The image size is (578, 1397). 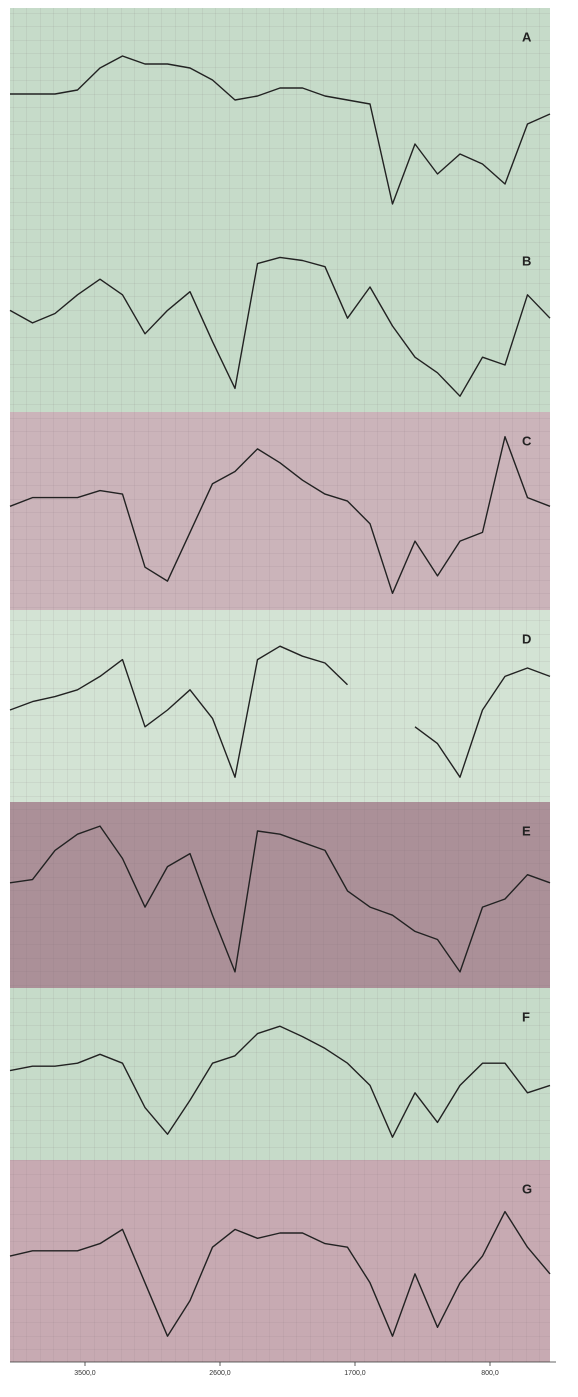 What do you see at coordinates (527, 440) in the screenshot?
I see `spectrum-label: C` at bounding box center [527, 440].